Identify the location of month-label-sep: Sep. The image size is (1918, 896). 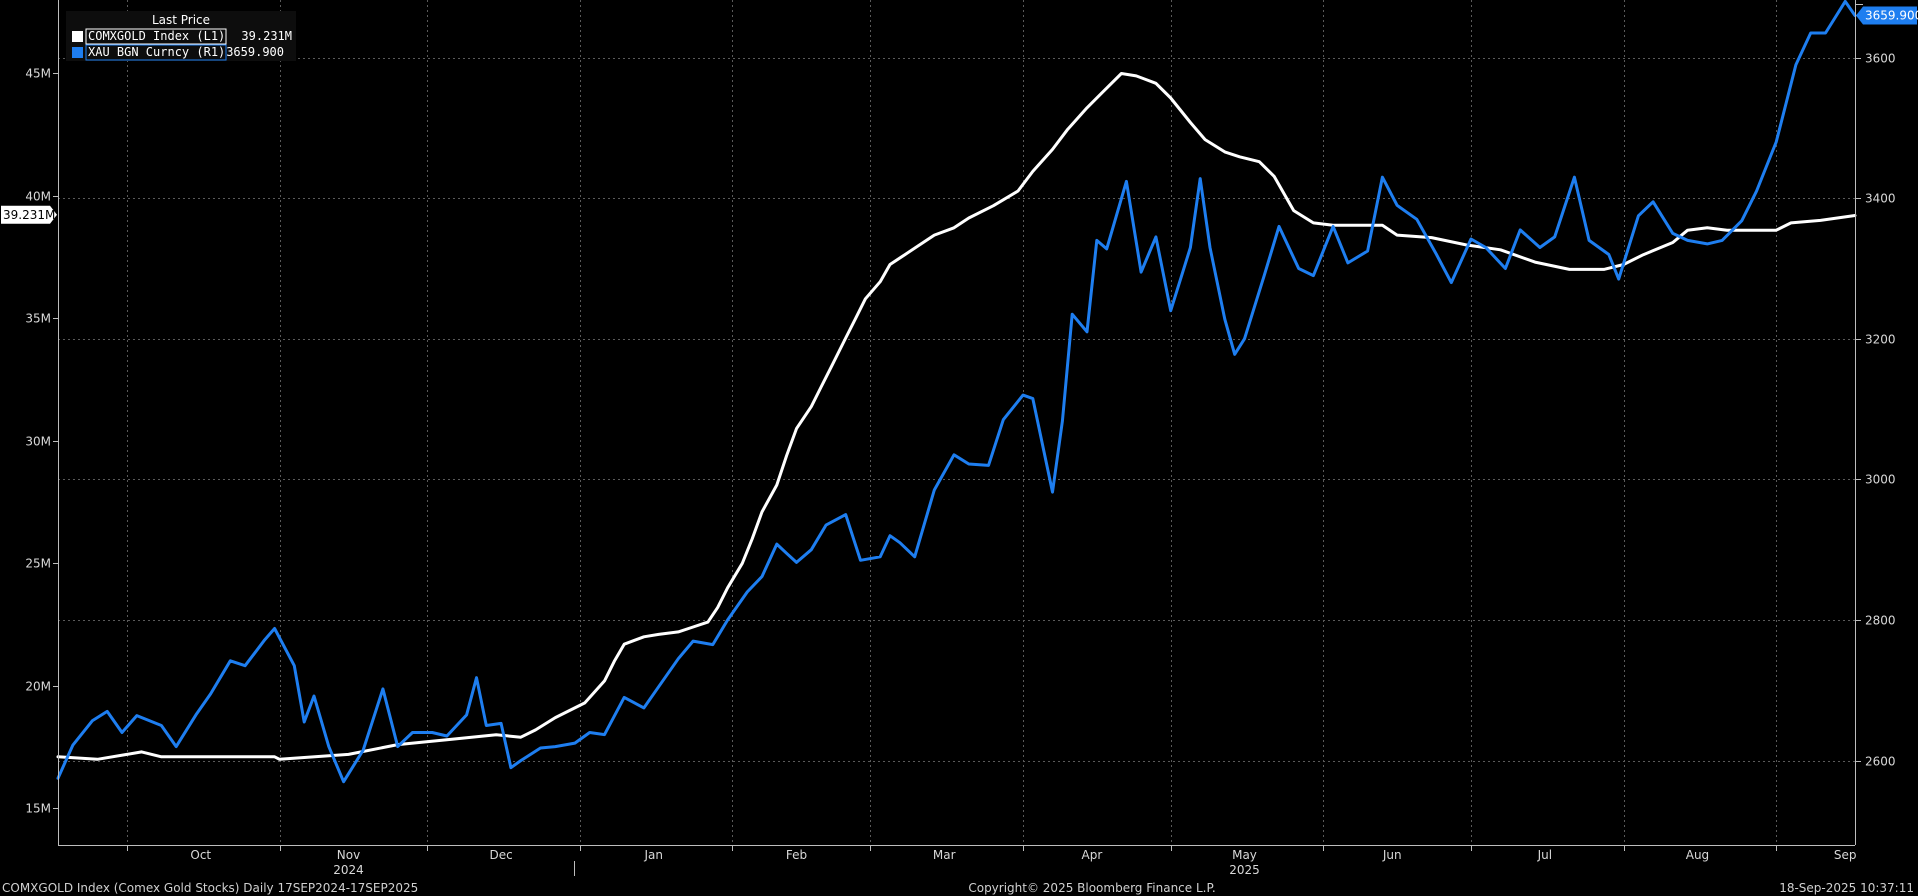
(1845, 855).